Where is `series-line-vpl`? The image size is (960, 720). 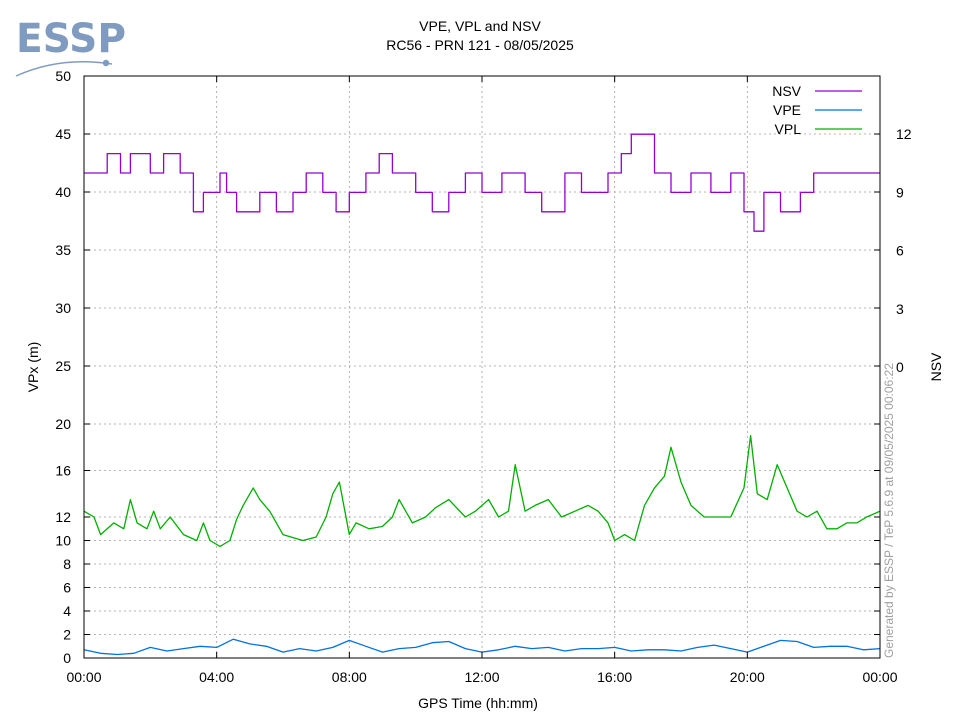
series-line-vpl is located at coordinates (482, 491).